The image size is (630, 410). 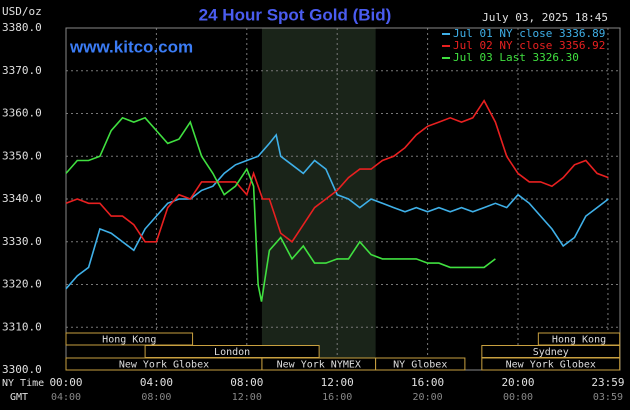 I want to click on x-row-label: GMT, so click(x=19, y=397).